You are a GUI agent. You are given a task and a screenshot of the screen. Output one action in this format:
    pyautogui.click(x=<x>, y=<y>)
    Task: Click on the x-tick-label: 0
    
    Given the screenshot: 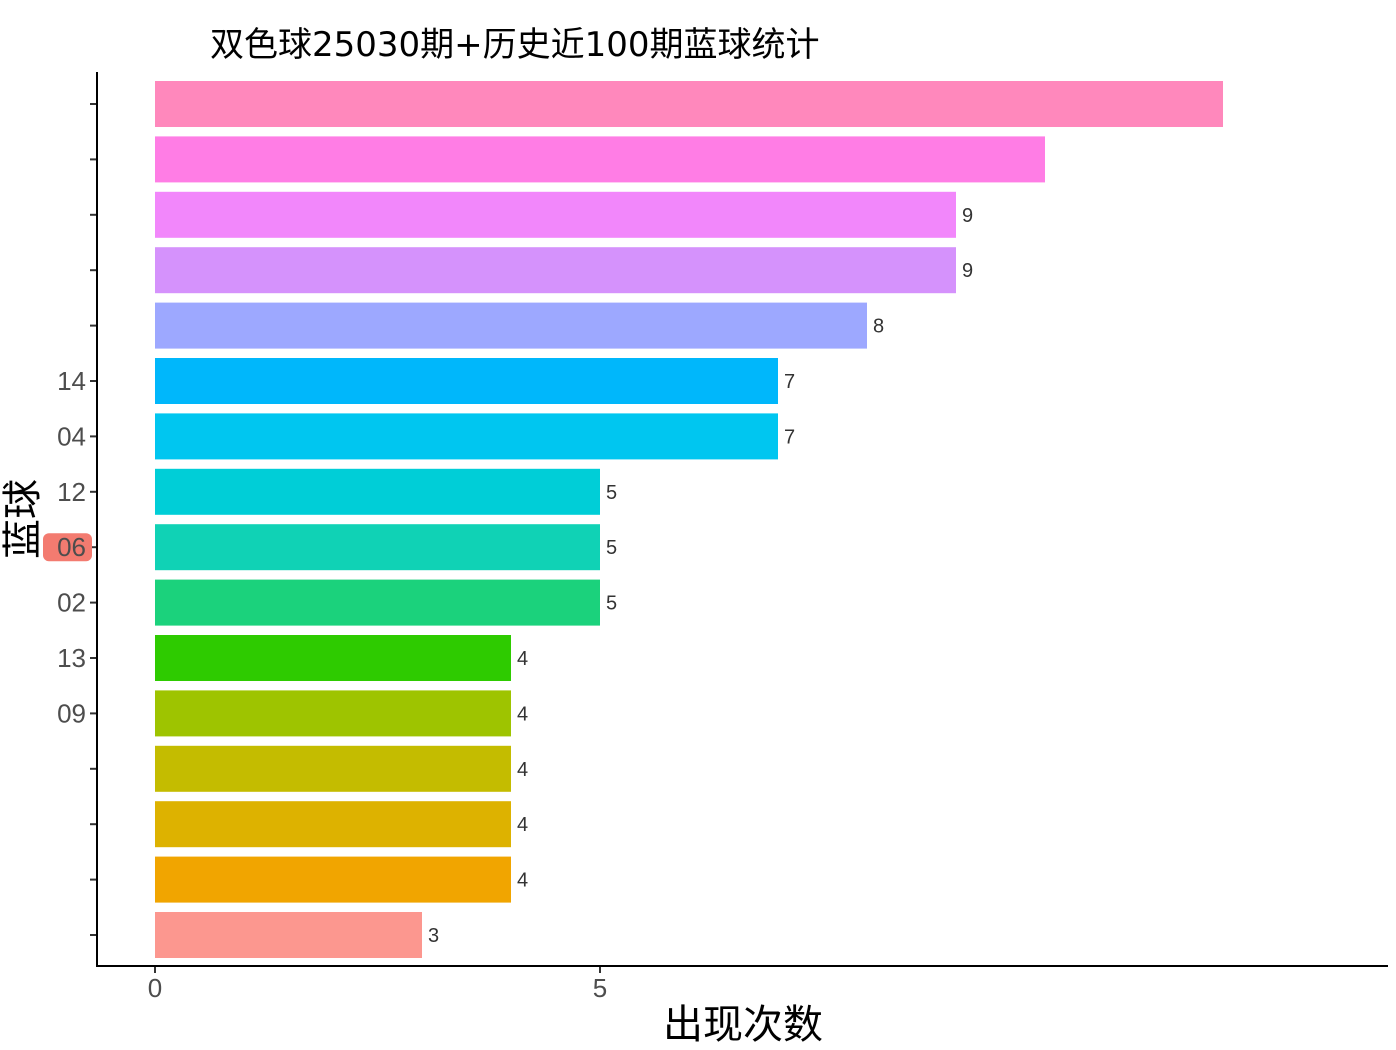 What is the action you would take?
    pyautogui.click(x=155, y=988)
    